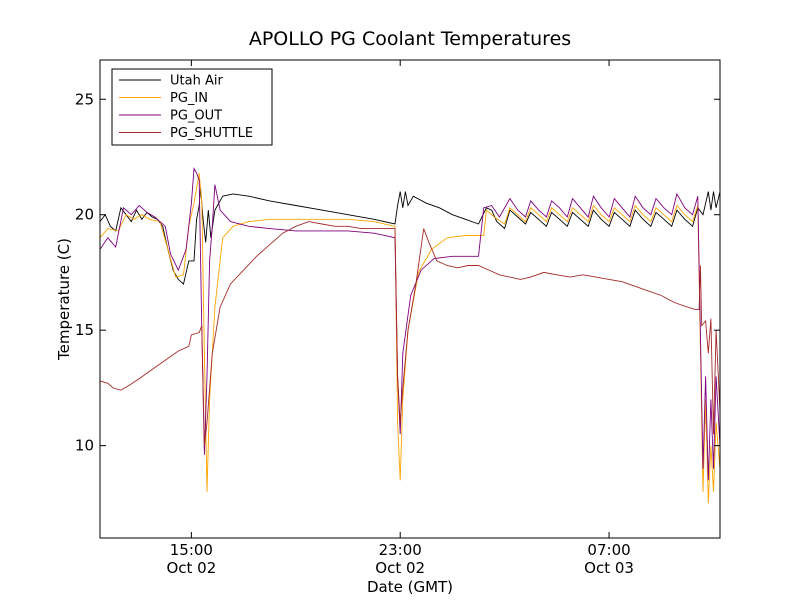 The image size is (800, 600). Describe the element at coordinates (400, 550) in the screenshot. I see `x-tick-label-time: 23:00` at that location.